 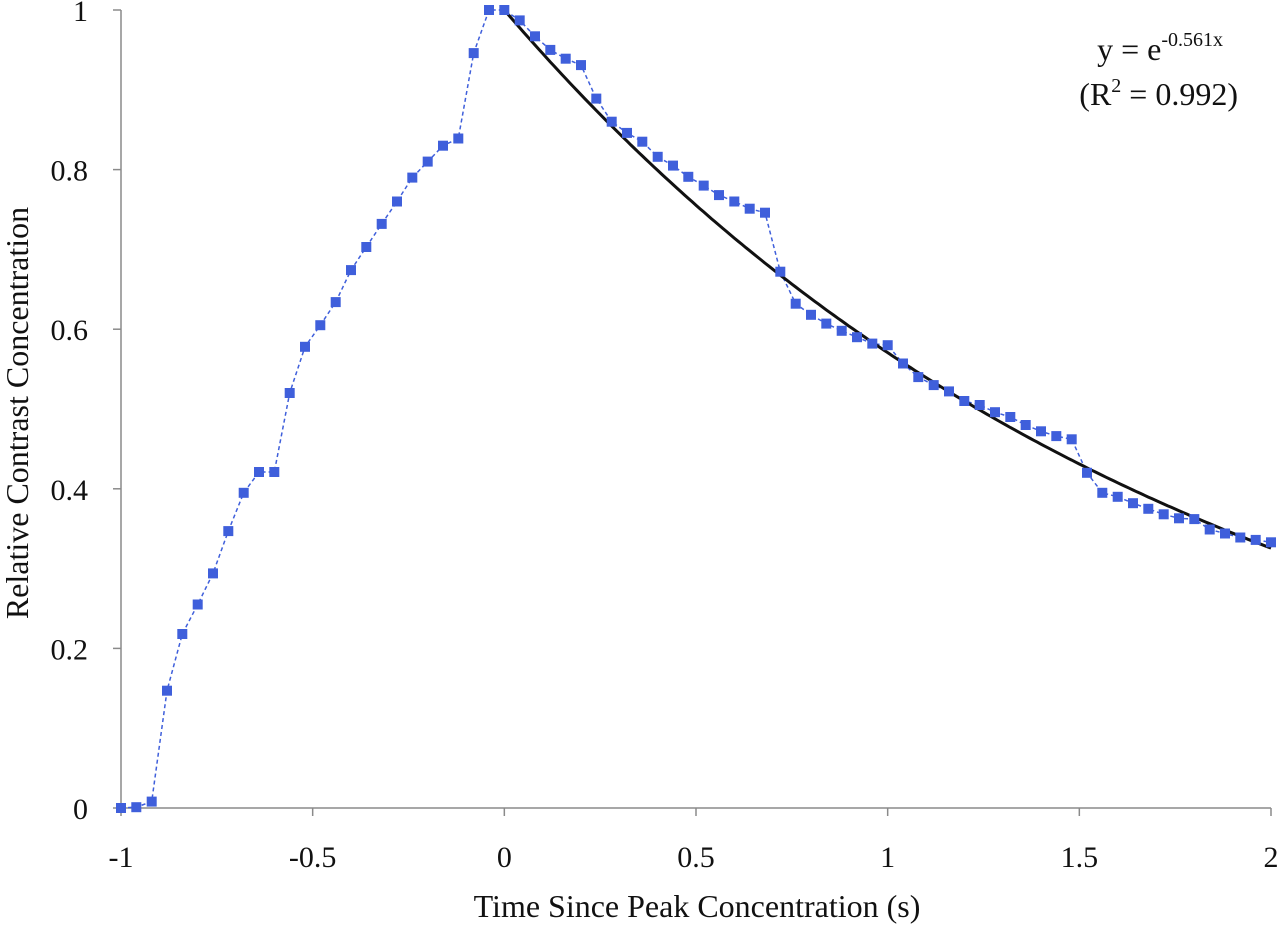 I want to click on x-tick-label: 1, so click(x=887, y=857).